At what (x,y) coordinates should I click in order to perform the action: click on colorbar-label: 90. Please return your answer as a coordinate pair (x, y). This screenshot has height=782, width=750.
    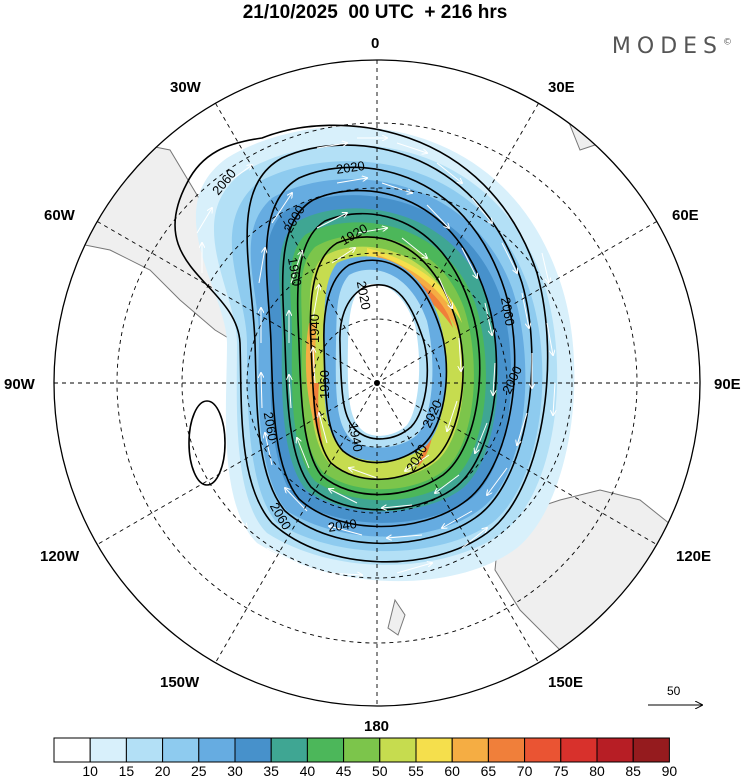
    Looking at the image, I should click on (669, 771).